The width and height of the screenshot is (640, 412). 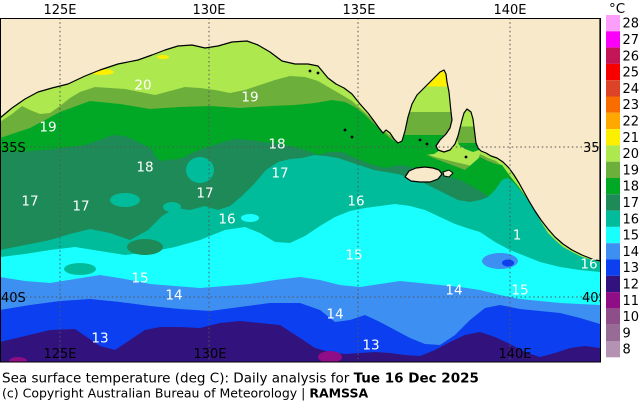 What do you see at coordinates (631, 236) in the screenshot?
I see `colorbar-value-label: 15` at bounding box center [631, 236].